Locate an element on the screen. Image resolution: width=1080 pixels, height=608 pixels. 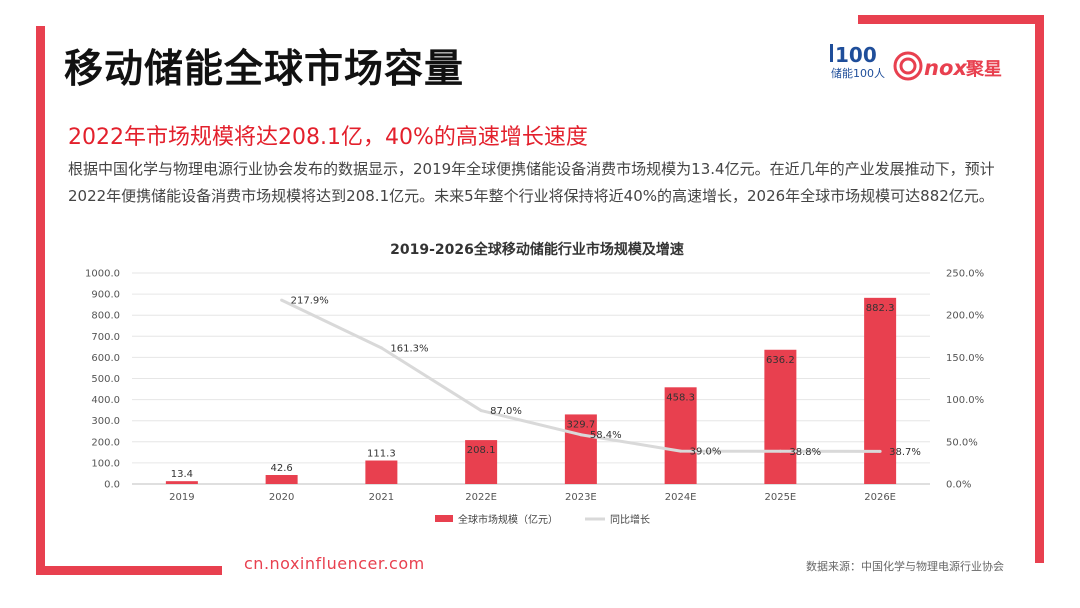
frame-bottom-bar is located at coordinates (129, 570).